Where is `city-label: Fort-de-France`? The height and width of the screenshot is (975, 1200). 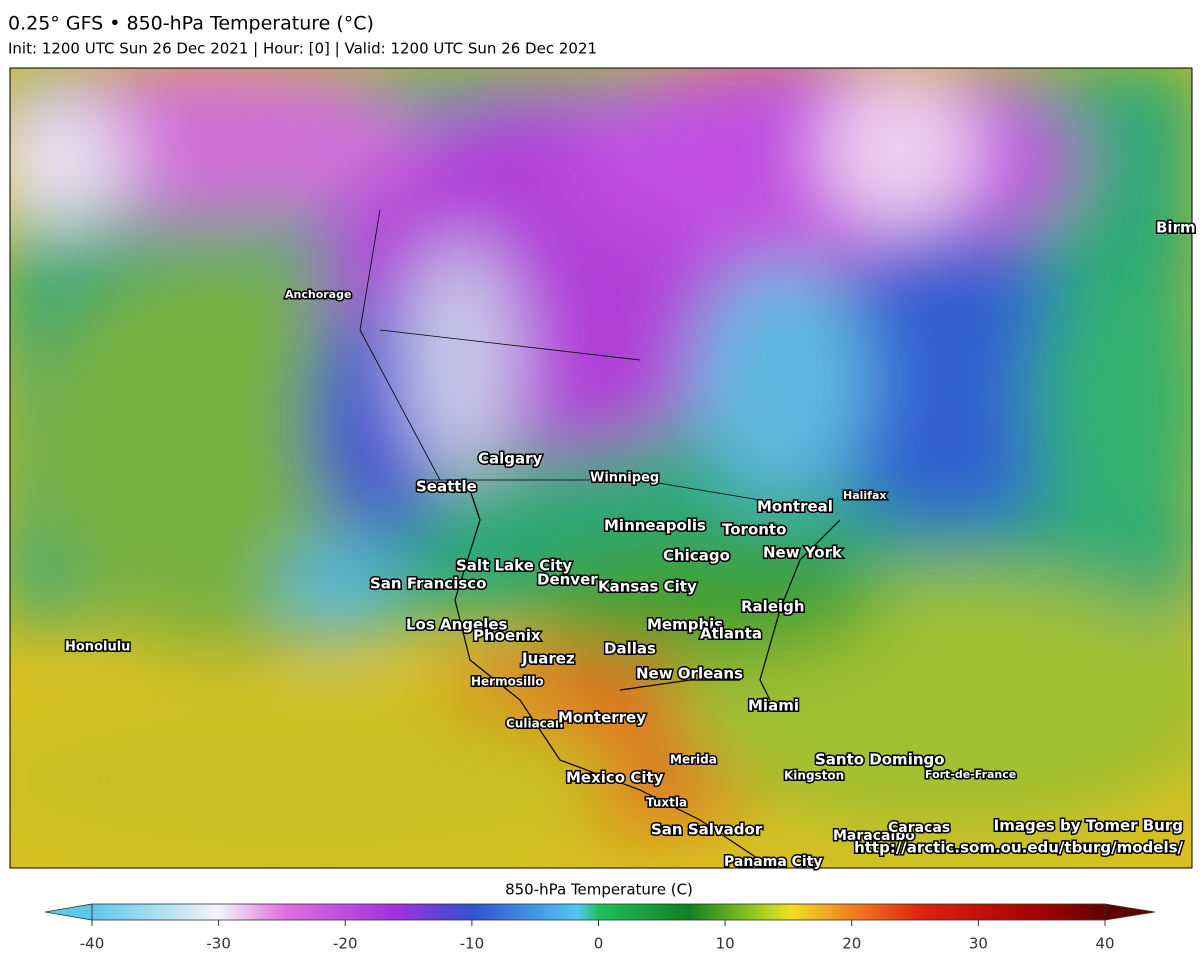 city-label: Fort-de-France is located at coordinates (970, 774).